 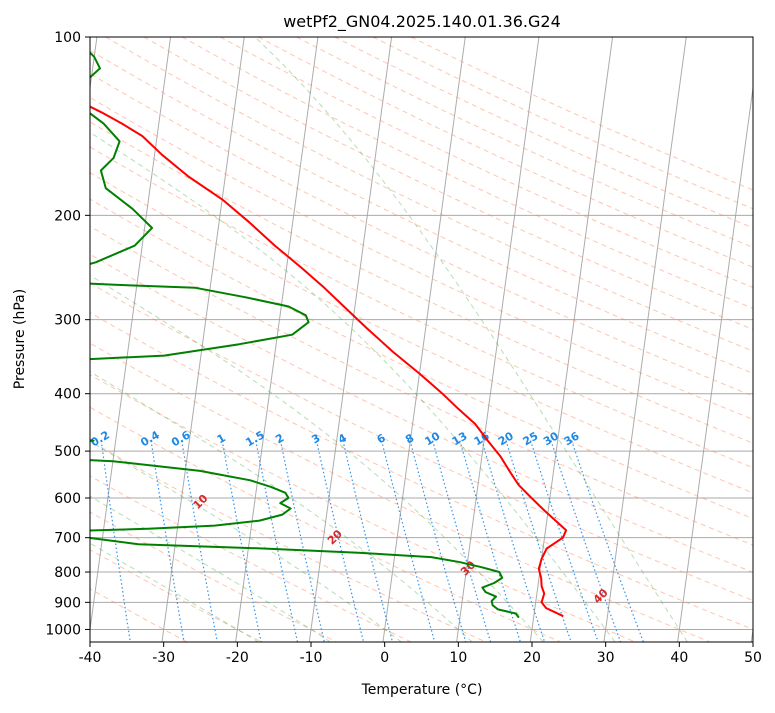 What do you see at coordinates (163, 658) in the screenshot?
I see `x-tick-label: -30` at bounding box center [163, 658].